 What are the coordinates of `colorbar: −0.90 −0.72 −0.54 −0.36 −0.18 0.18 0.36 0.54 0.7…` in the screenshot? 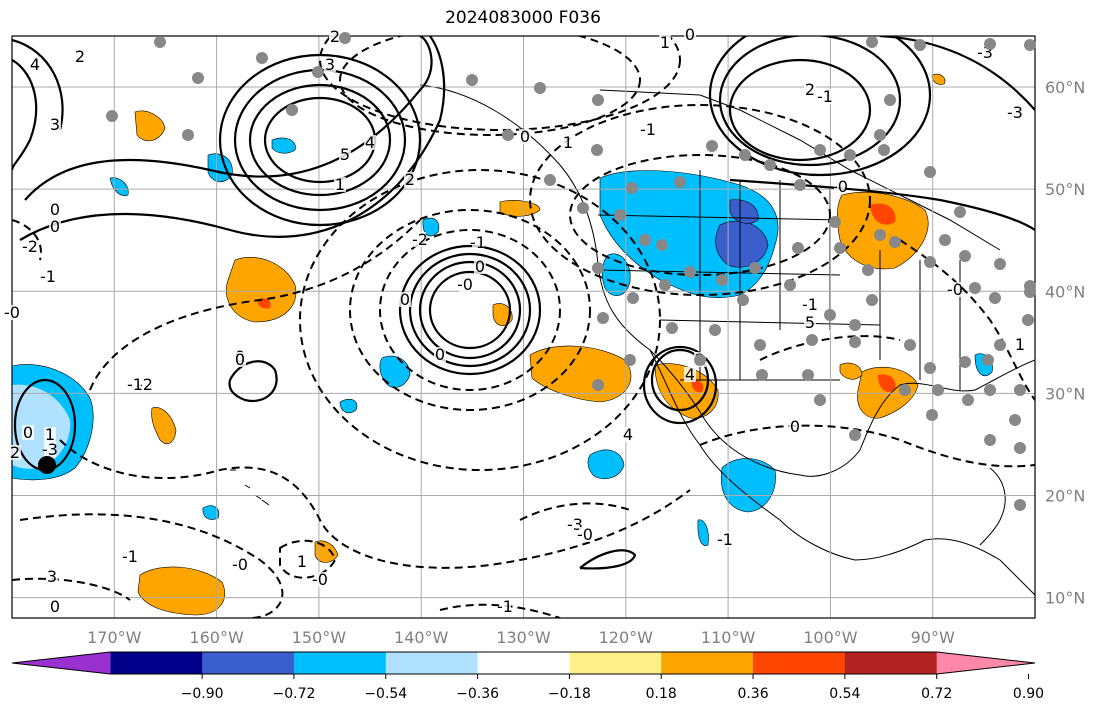 It's located at (527, 676).